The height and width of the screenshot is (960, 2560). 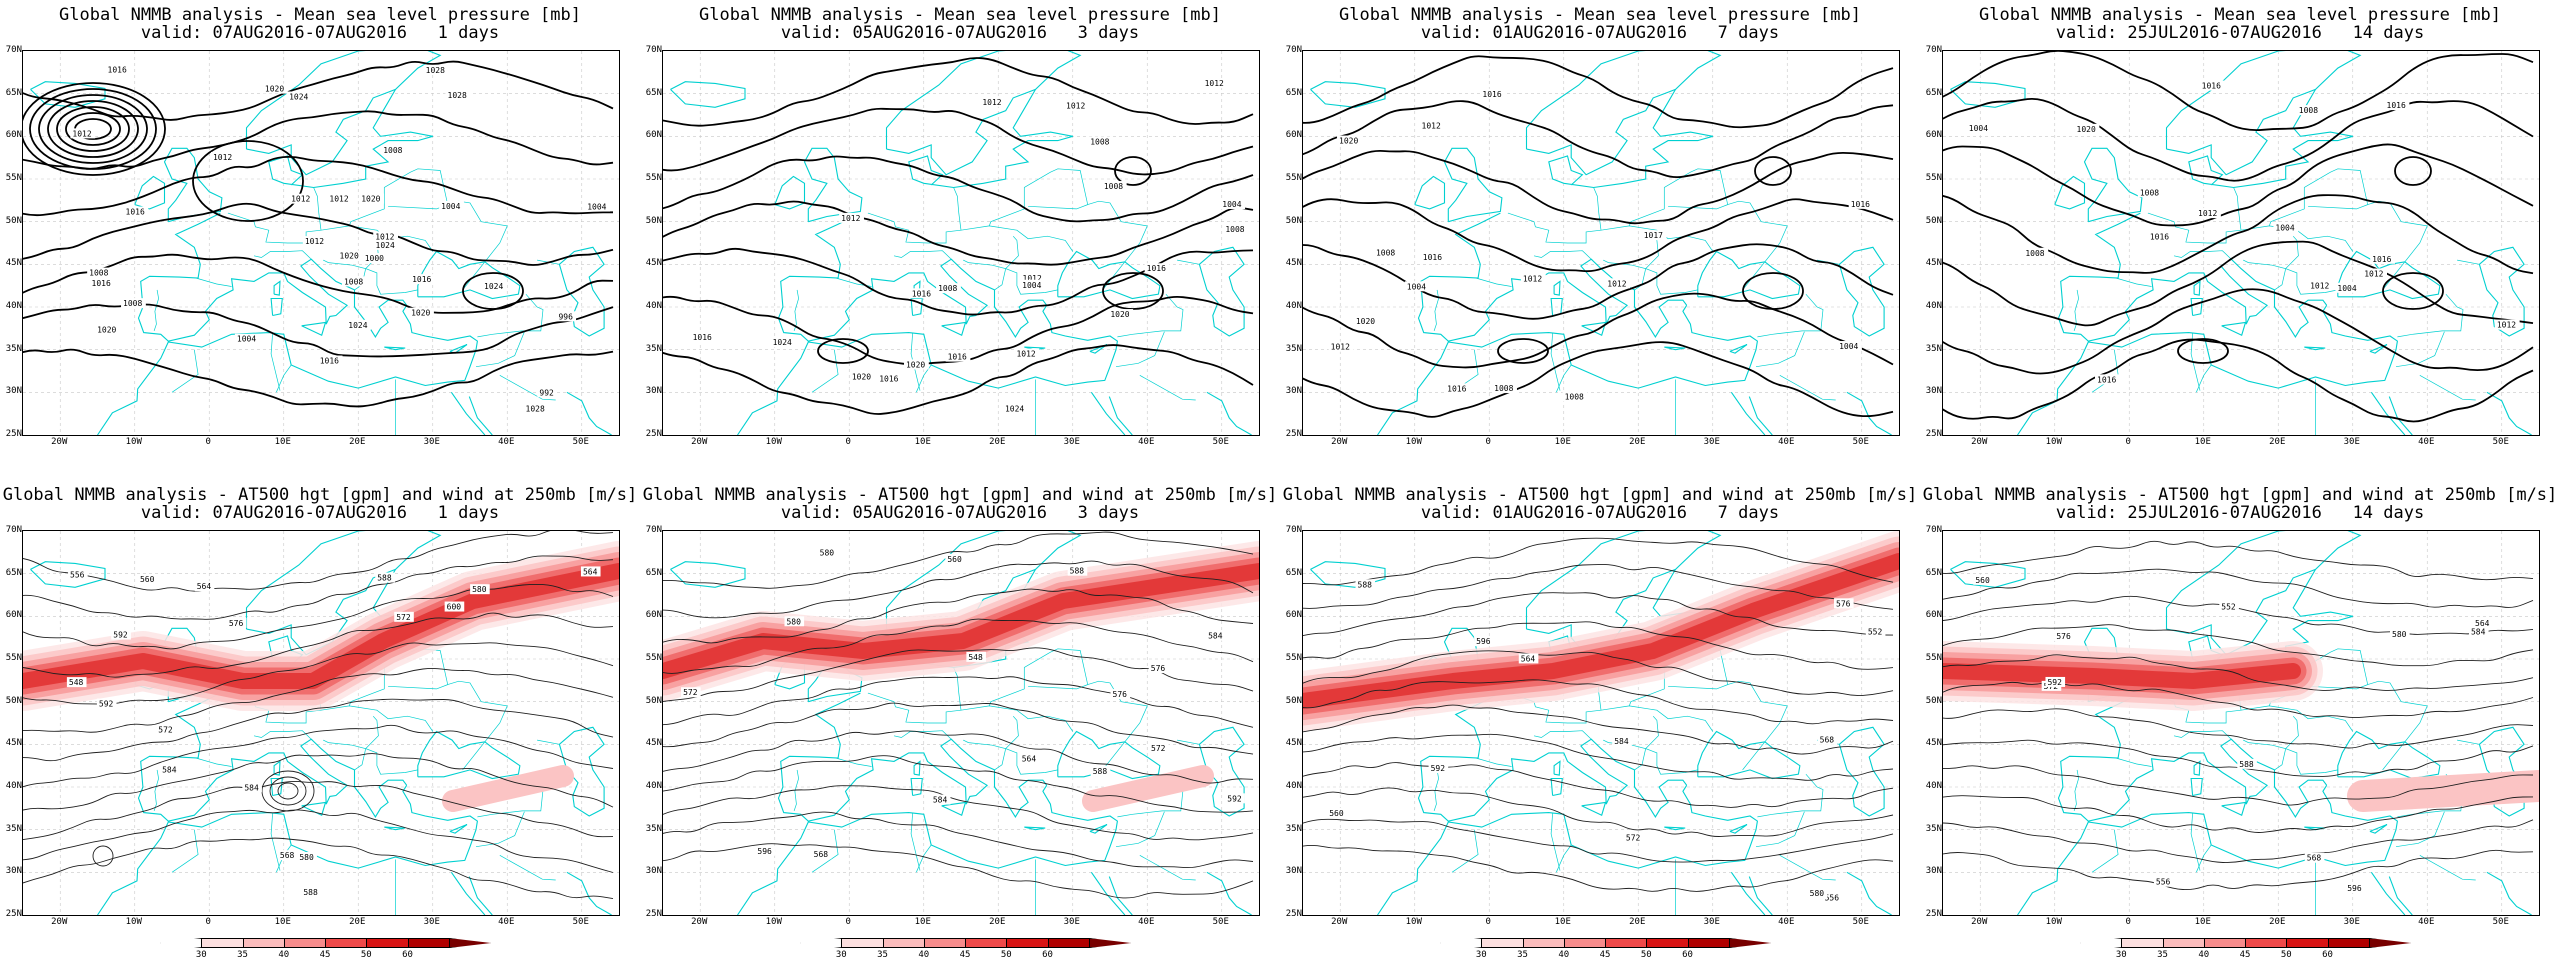 I want to click on lon-tick-label: 10W, so click(x=773, y=442).